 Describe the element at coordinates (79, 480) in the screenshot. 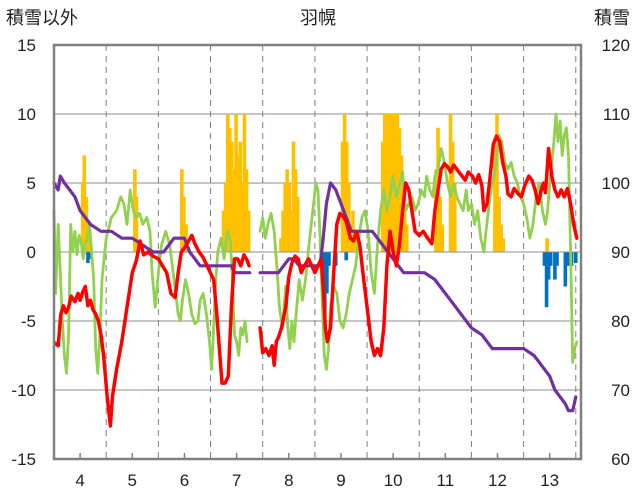

I see `x-tick-label: 4` at that location.